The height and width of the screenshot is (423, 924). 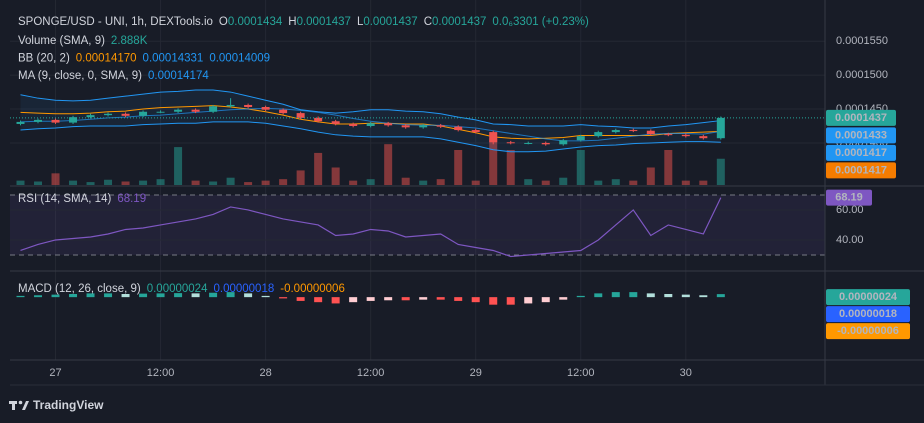 I want to click on price-label: 0.0001417, so click(x=861, y=170).